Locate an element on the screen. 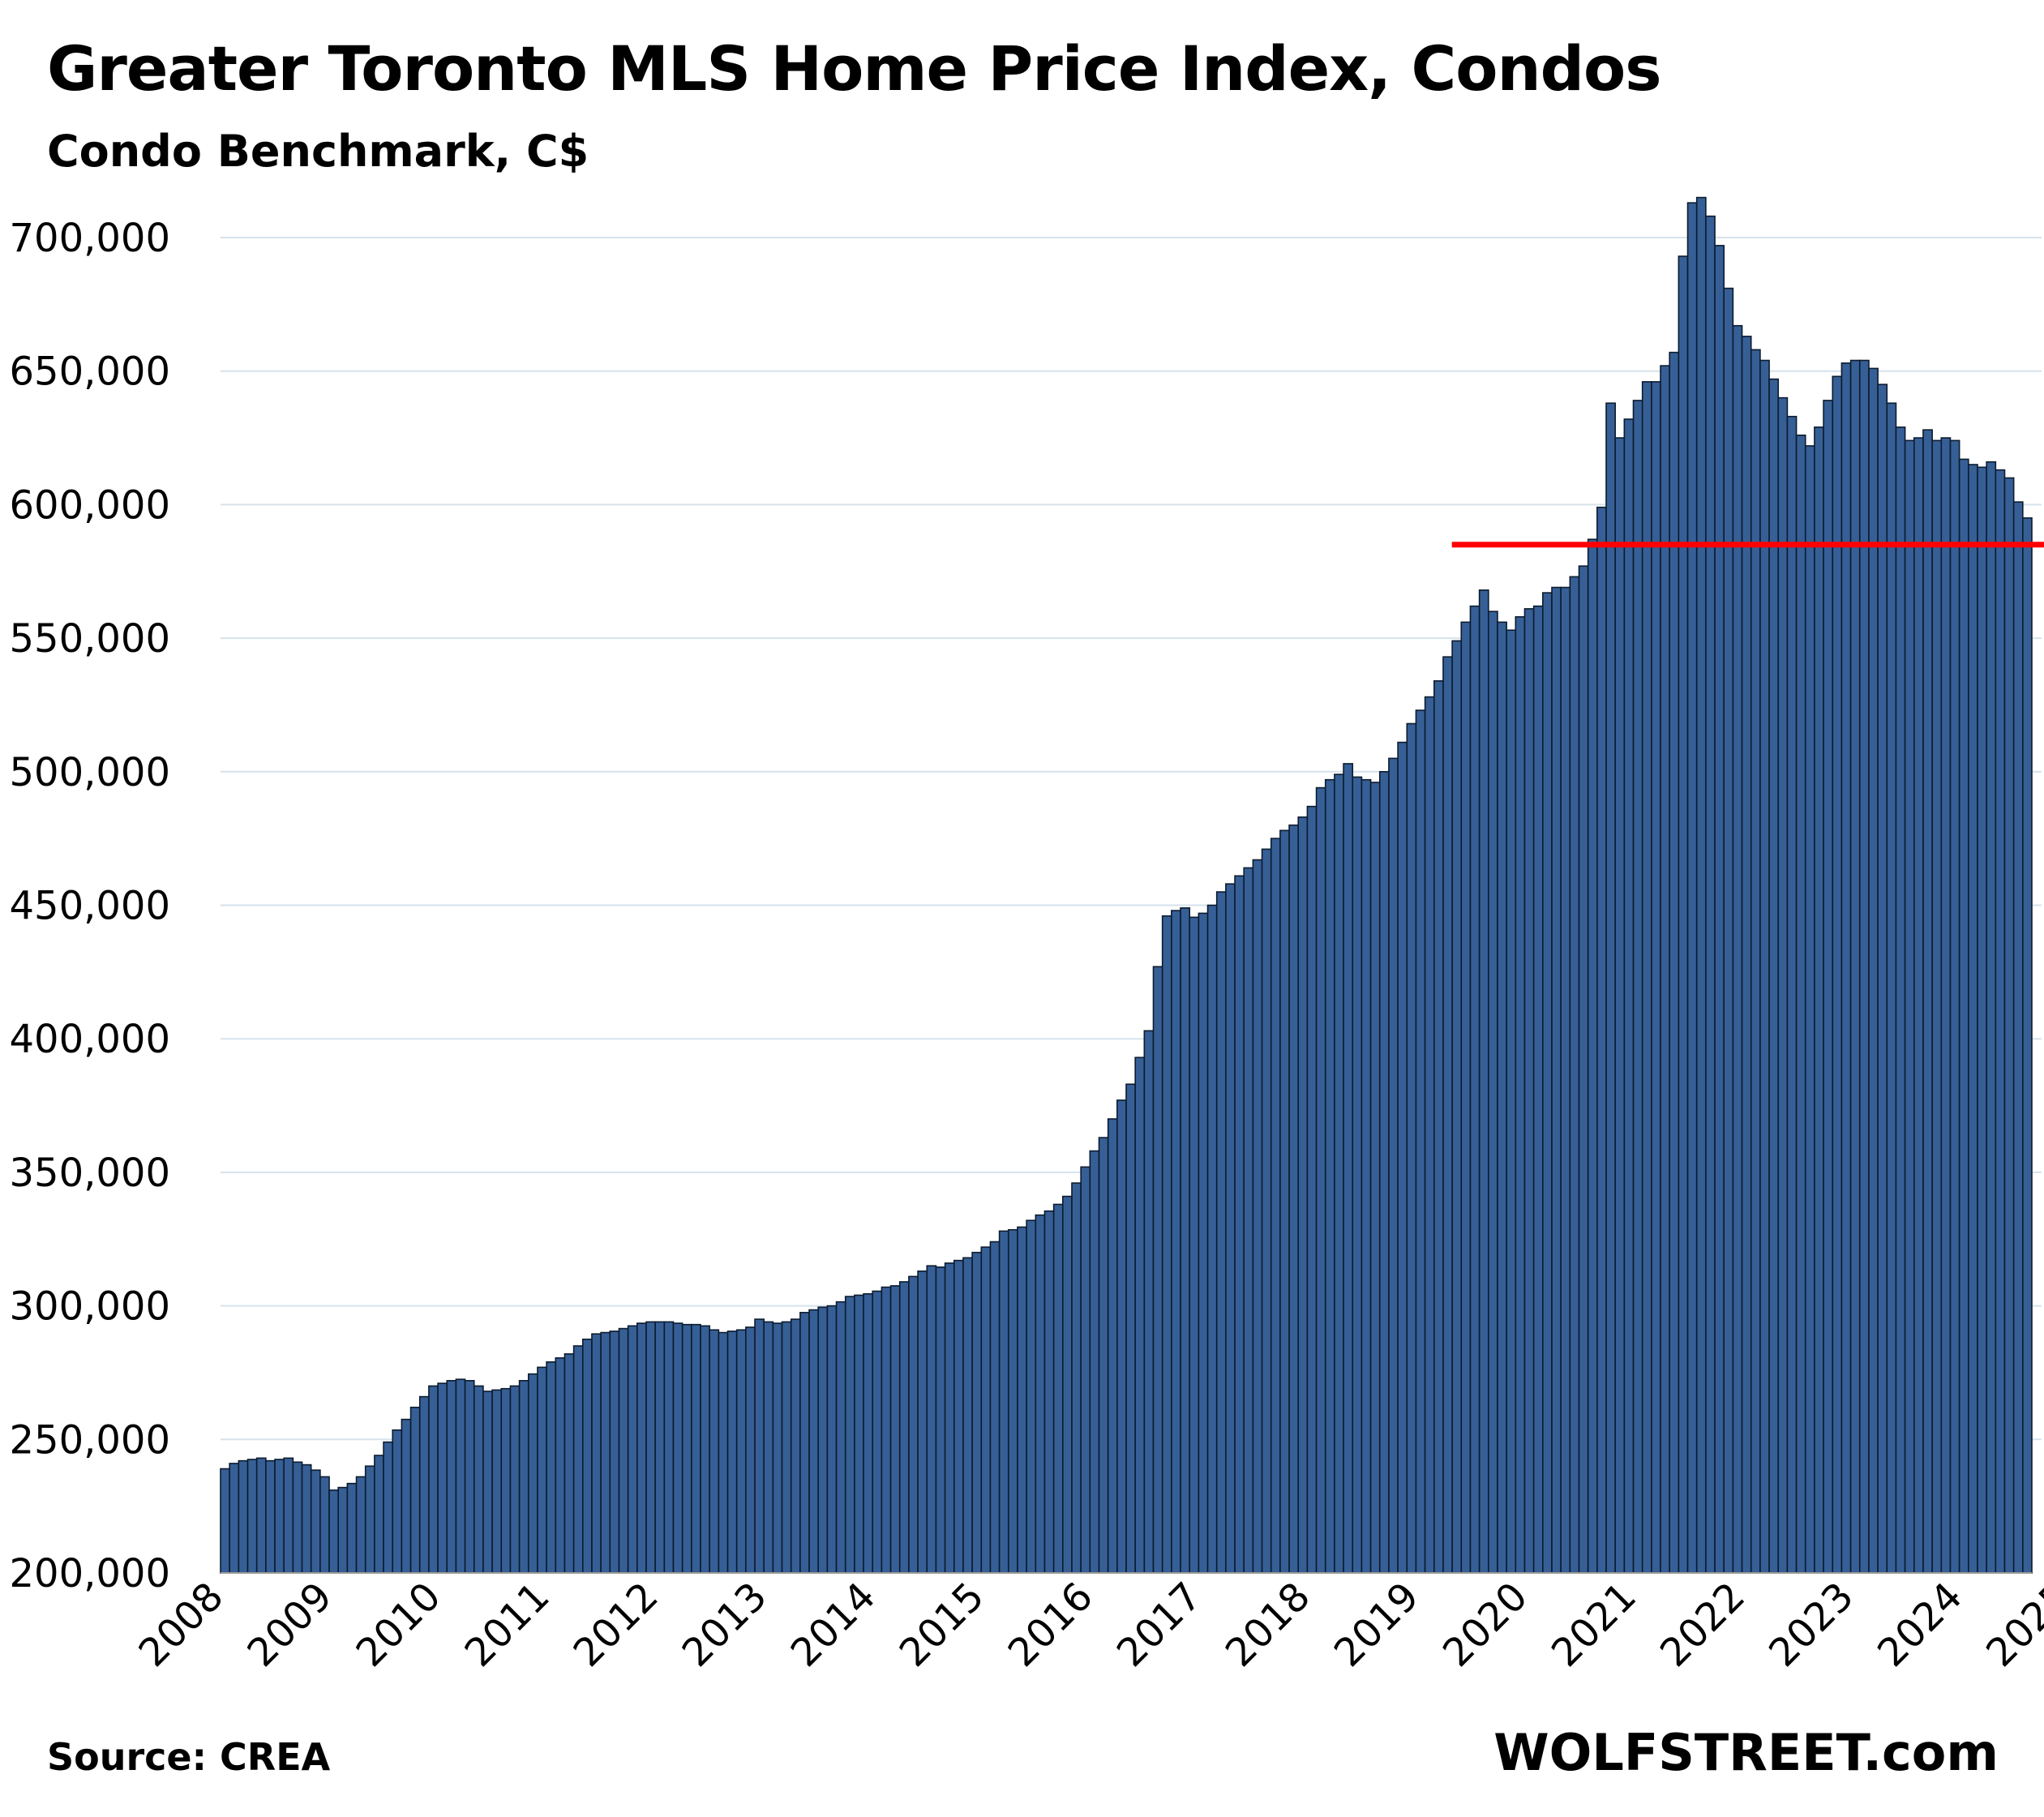 This screenshot has width=2044, height=1817. x-tick-label: 2018 is located at coordinates (1268, 1625).